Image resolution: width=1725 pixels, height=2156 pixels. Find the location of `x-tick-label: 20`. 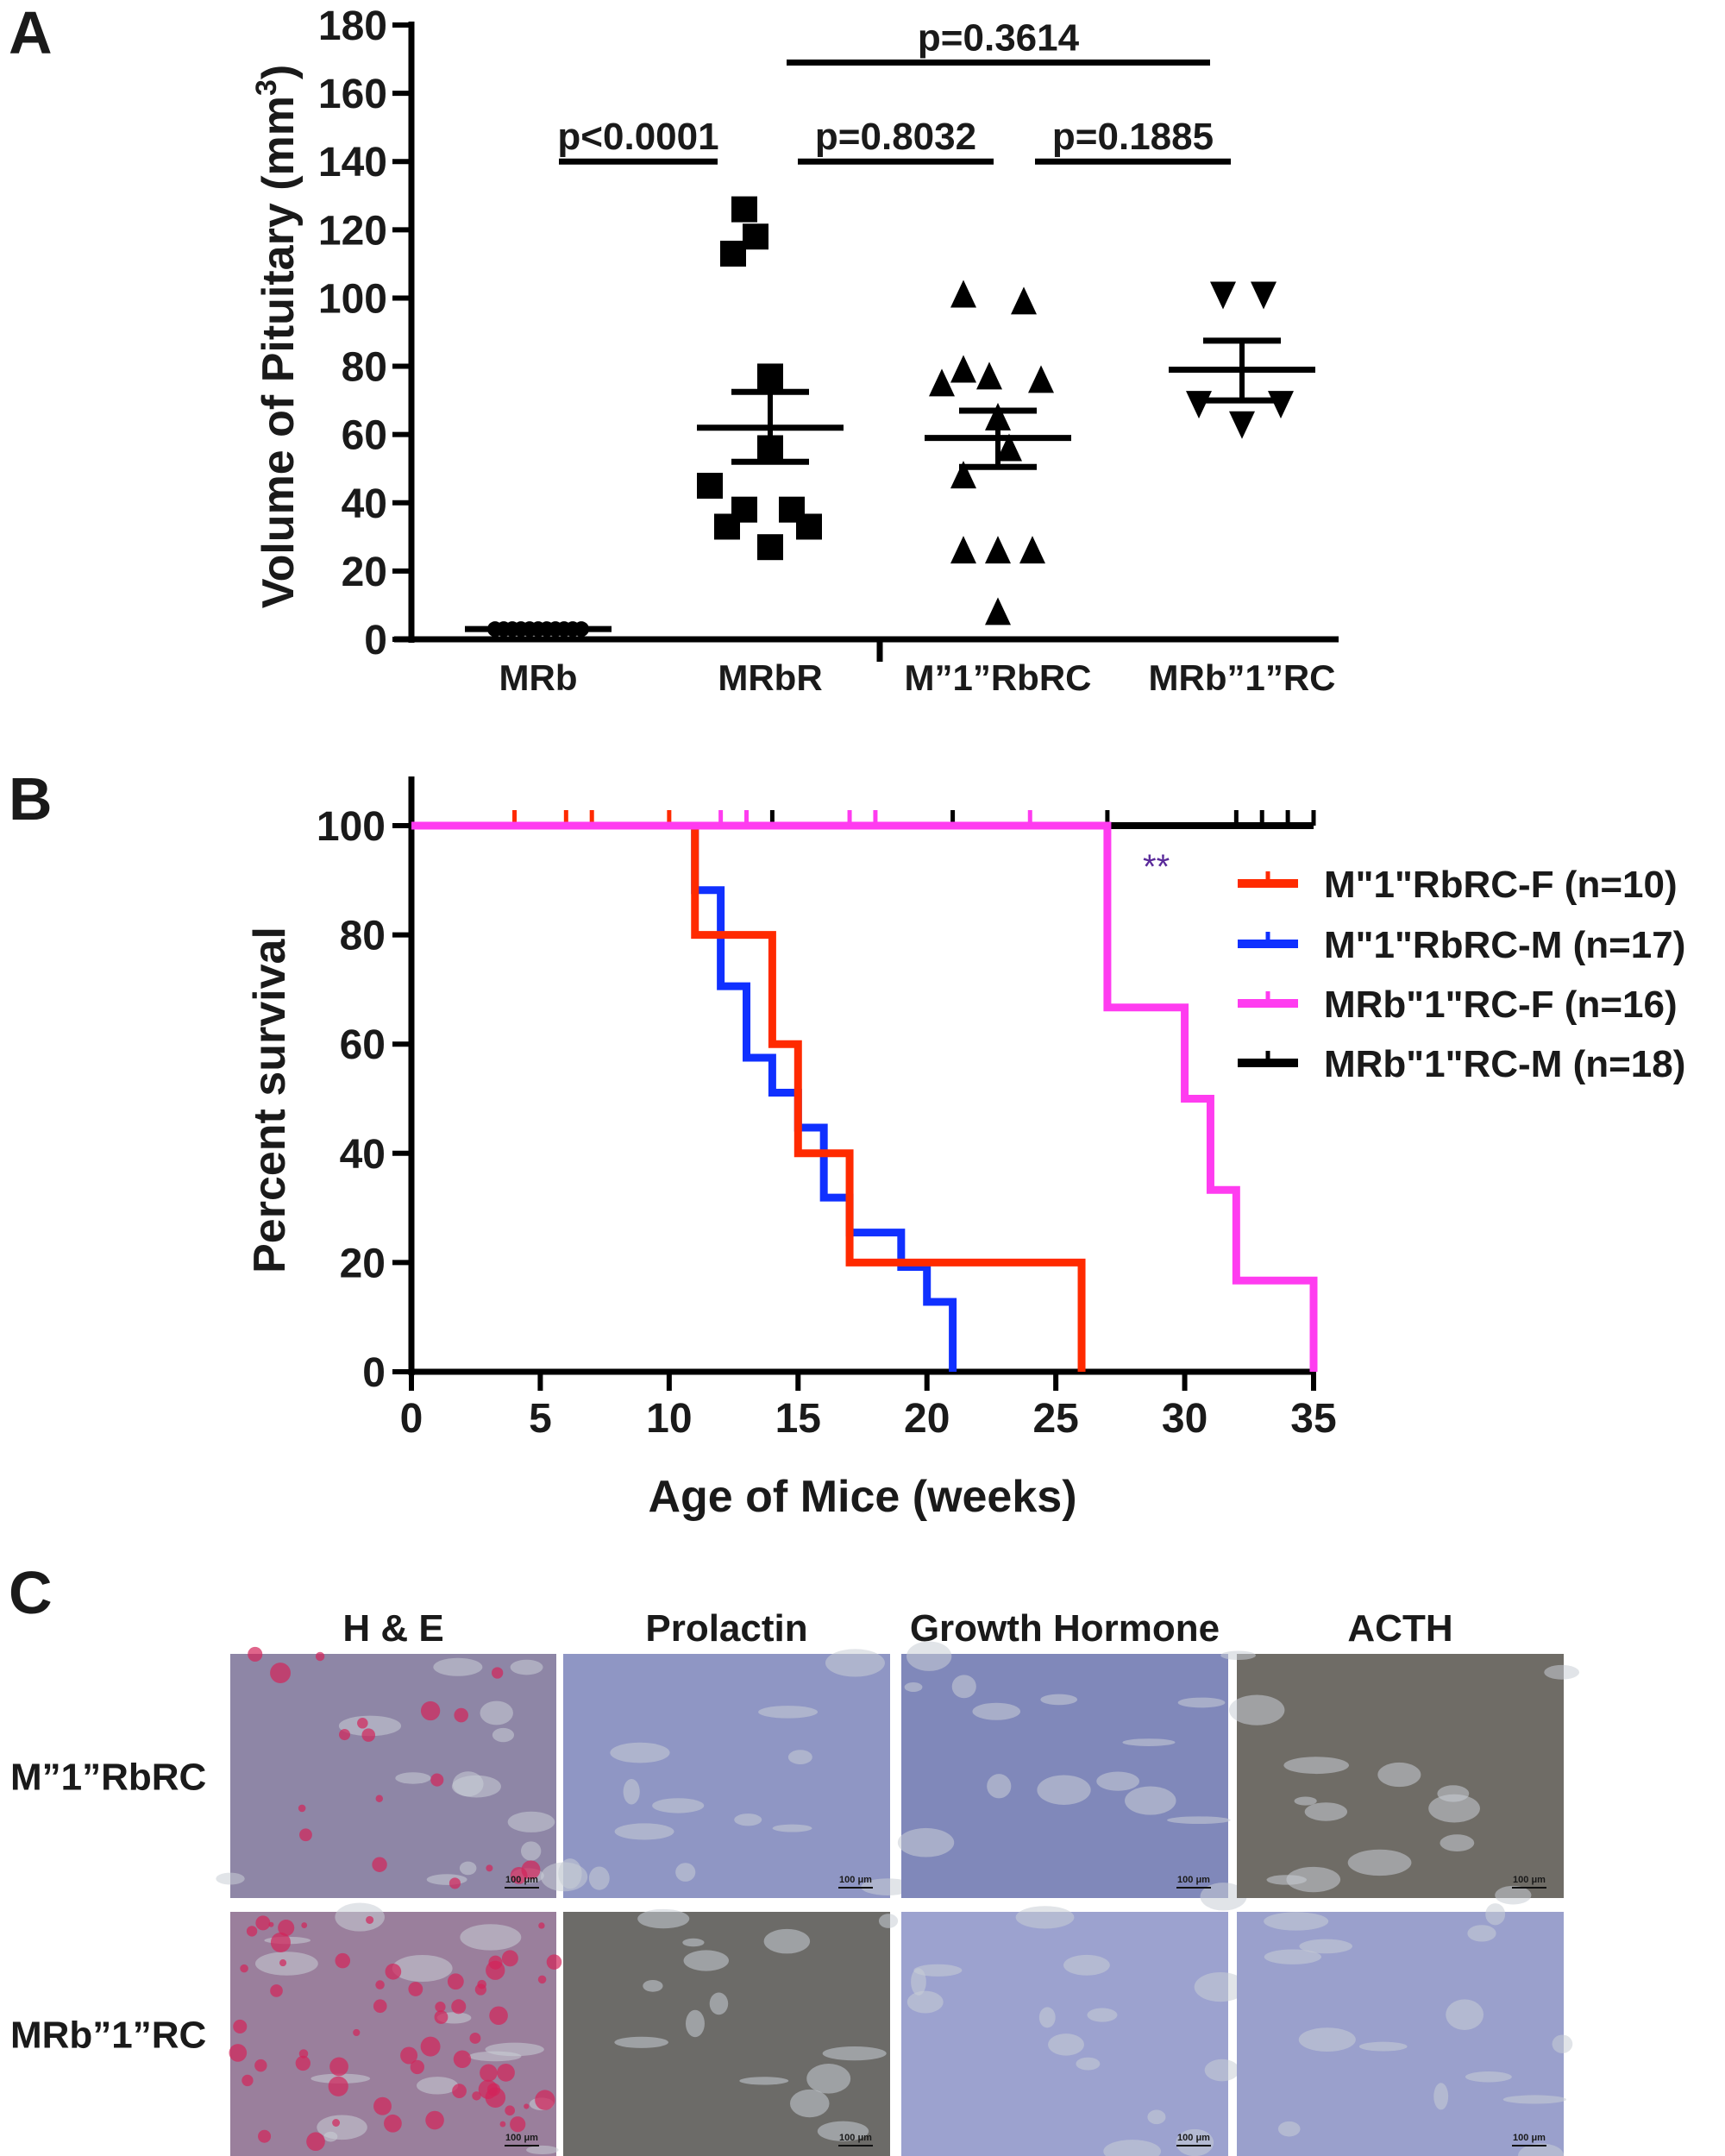

x-tick-label: 20 is located at coordinates (927, 1419).